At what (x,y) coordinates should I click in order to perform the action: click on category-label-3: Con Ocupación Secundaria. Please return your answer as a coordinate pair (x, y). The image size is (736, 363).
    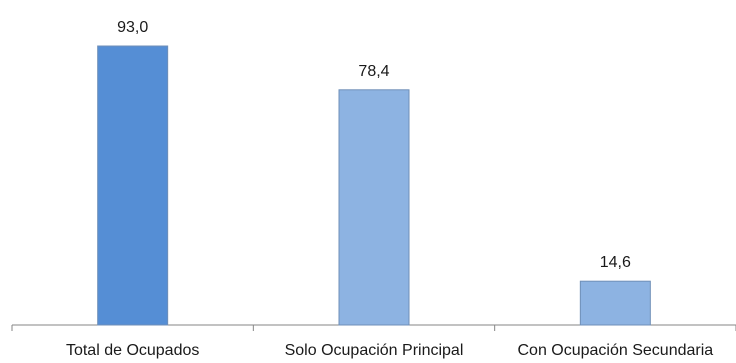
    Looking at the image, I should click on (615, 350).